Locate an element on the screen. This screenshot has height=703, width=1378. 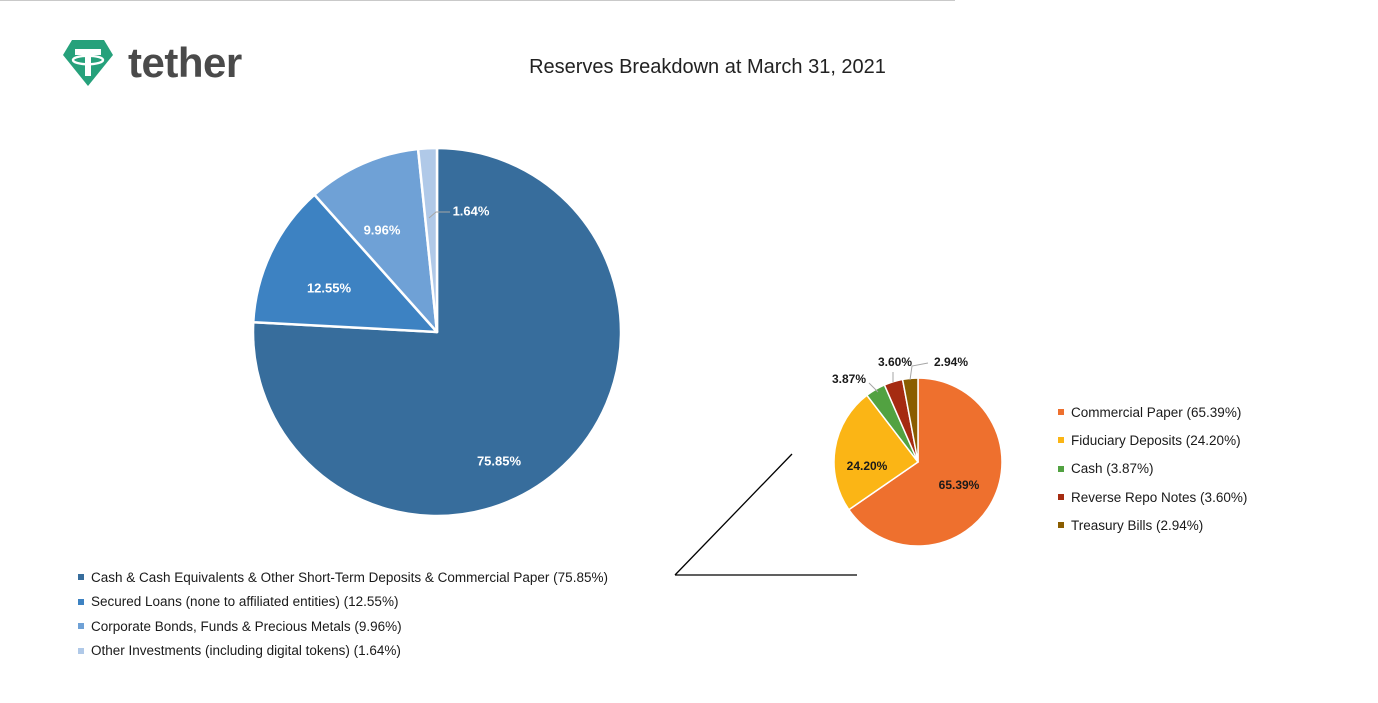
breakout-legend-item: Cash (3.87%) is located at coordinates (1152, 469).